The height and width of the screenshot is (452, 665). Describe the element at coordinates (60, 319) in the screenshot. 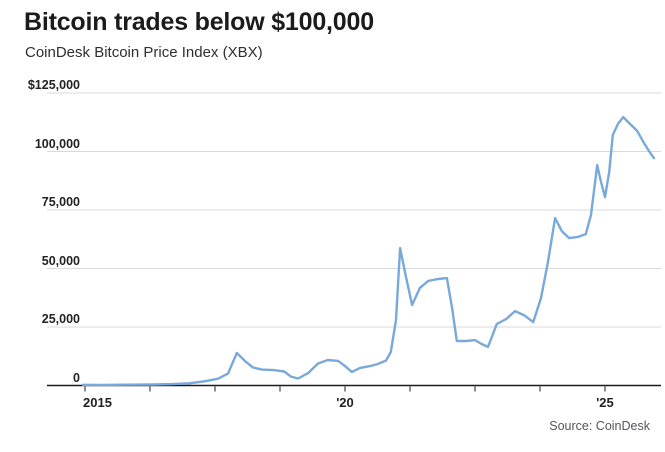

I see `y-axis-label-25000: 25,000` at that location.